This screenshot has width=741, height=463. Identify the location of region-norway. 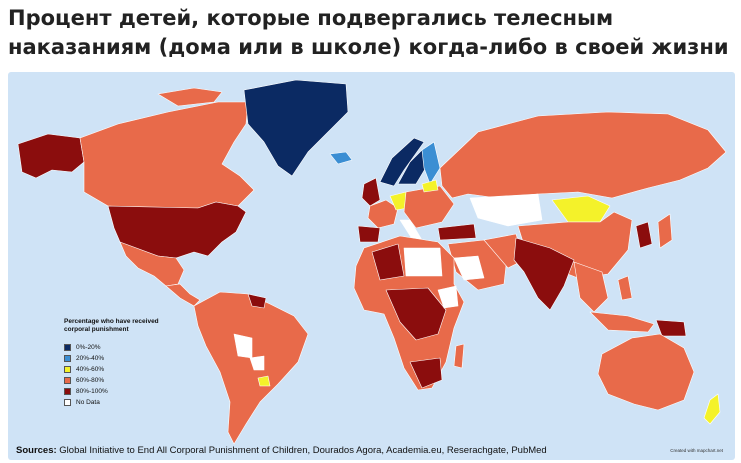
(402, 162).